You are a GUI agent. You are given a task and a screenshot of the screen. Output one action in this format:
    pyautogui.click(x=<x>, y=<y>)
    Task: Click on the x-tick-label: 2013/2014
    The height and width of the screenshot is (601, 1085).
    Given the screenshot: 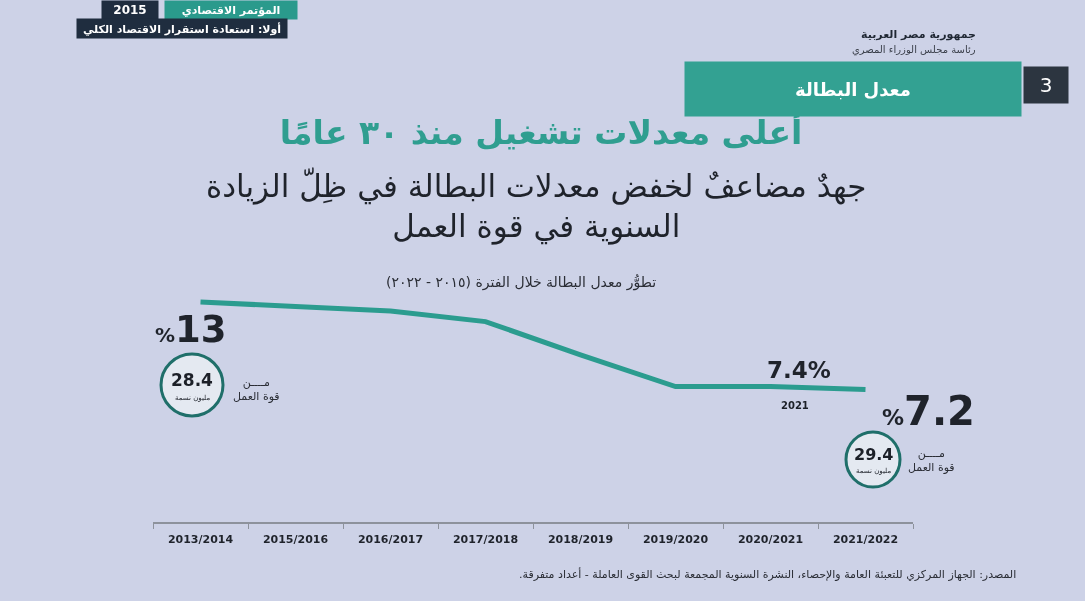 What is the action you would take?
    pyautogui.click(x=200, y=539)
    